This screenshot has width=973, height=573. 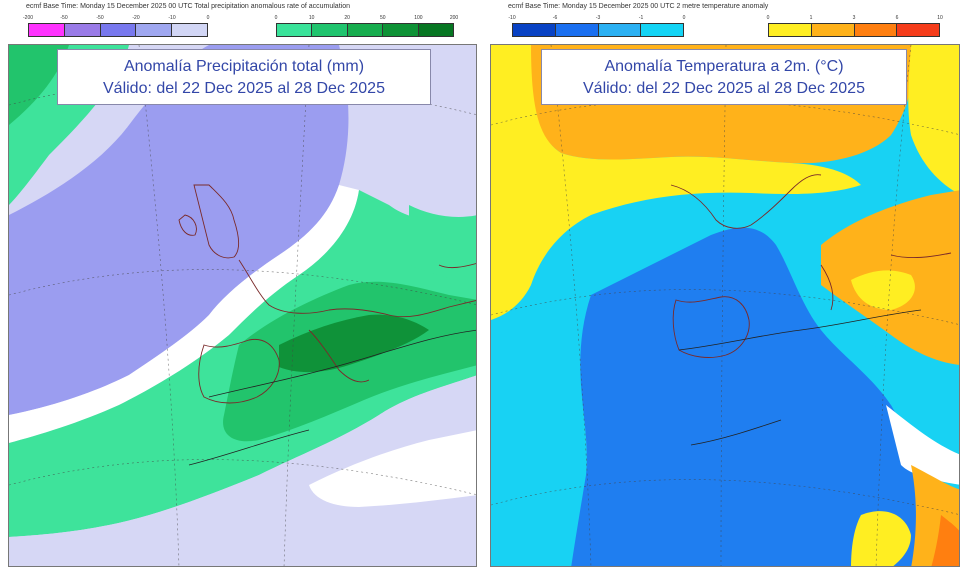 I want to click on legend-tick: 1, so click(x=811, y=18).